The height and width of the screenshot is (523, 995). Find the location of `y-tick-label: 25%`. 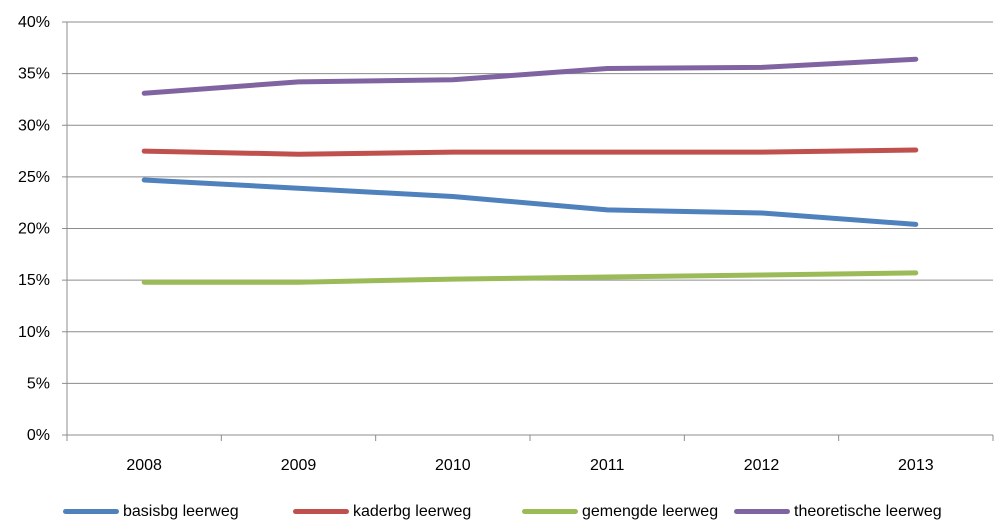

y-tick-label: 25% is located at coordinates (34, 177).